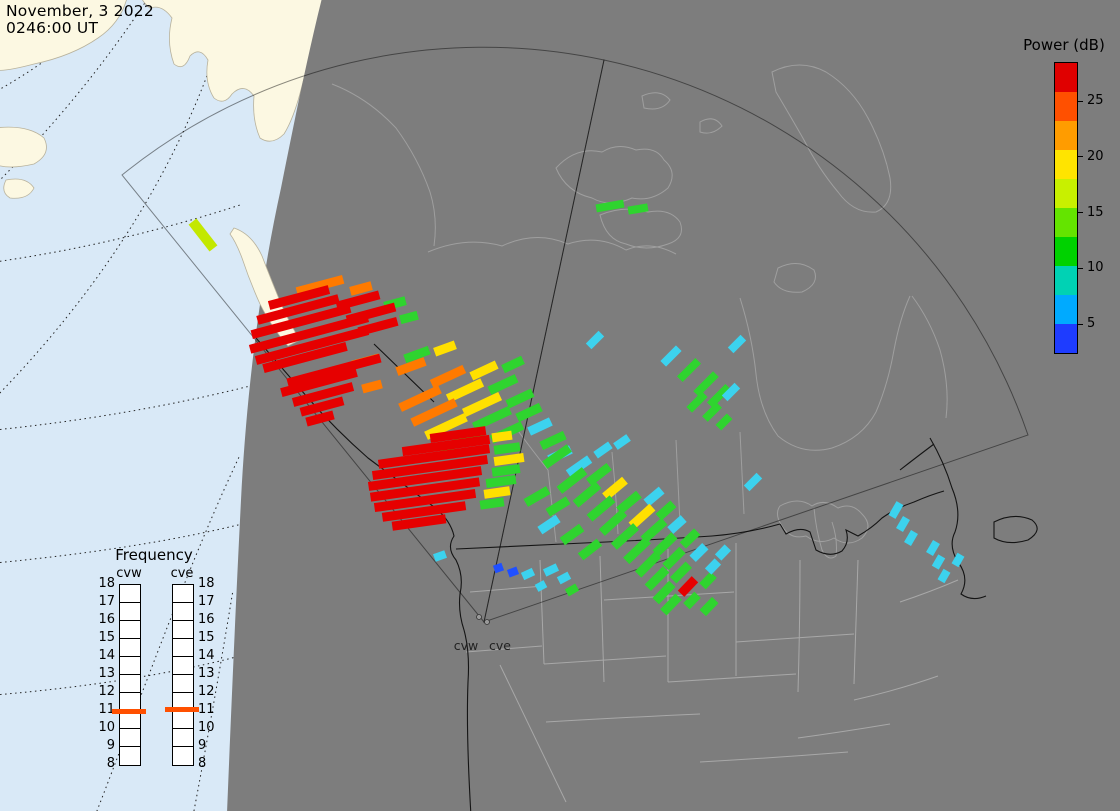 This screenshot has width=1120, height=811. I want to click on power-legend: Power (dB) 25 20 15 10 5, so click(1064, 201).